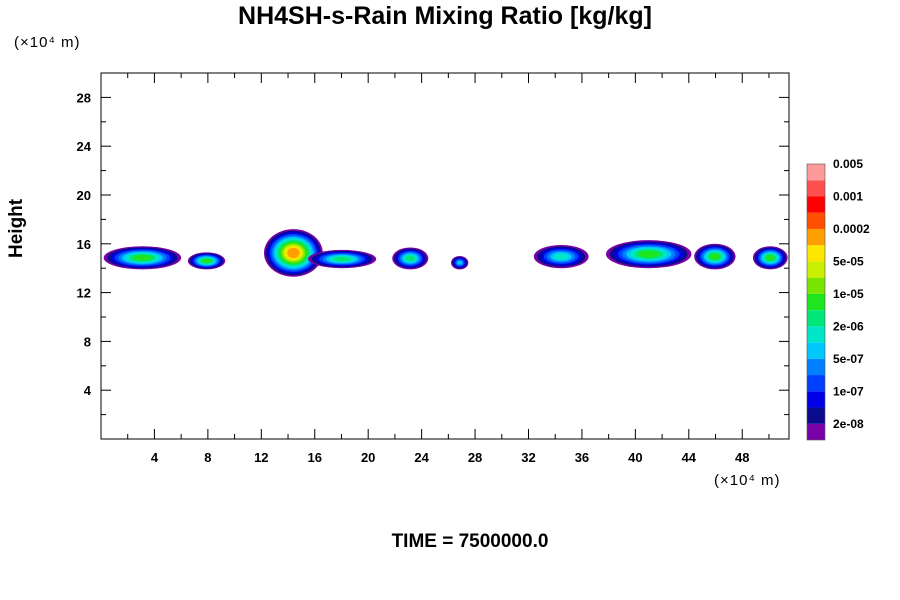 The image size is (900, 600). Describe the element at coordinates (368, 457) in the screenshot. I see `x-tick-label: 20` at that location.